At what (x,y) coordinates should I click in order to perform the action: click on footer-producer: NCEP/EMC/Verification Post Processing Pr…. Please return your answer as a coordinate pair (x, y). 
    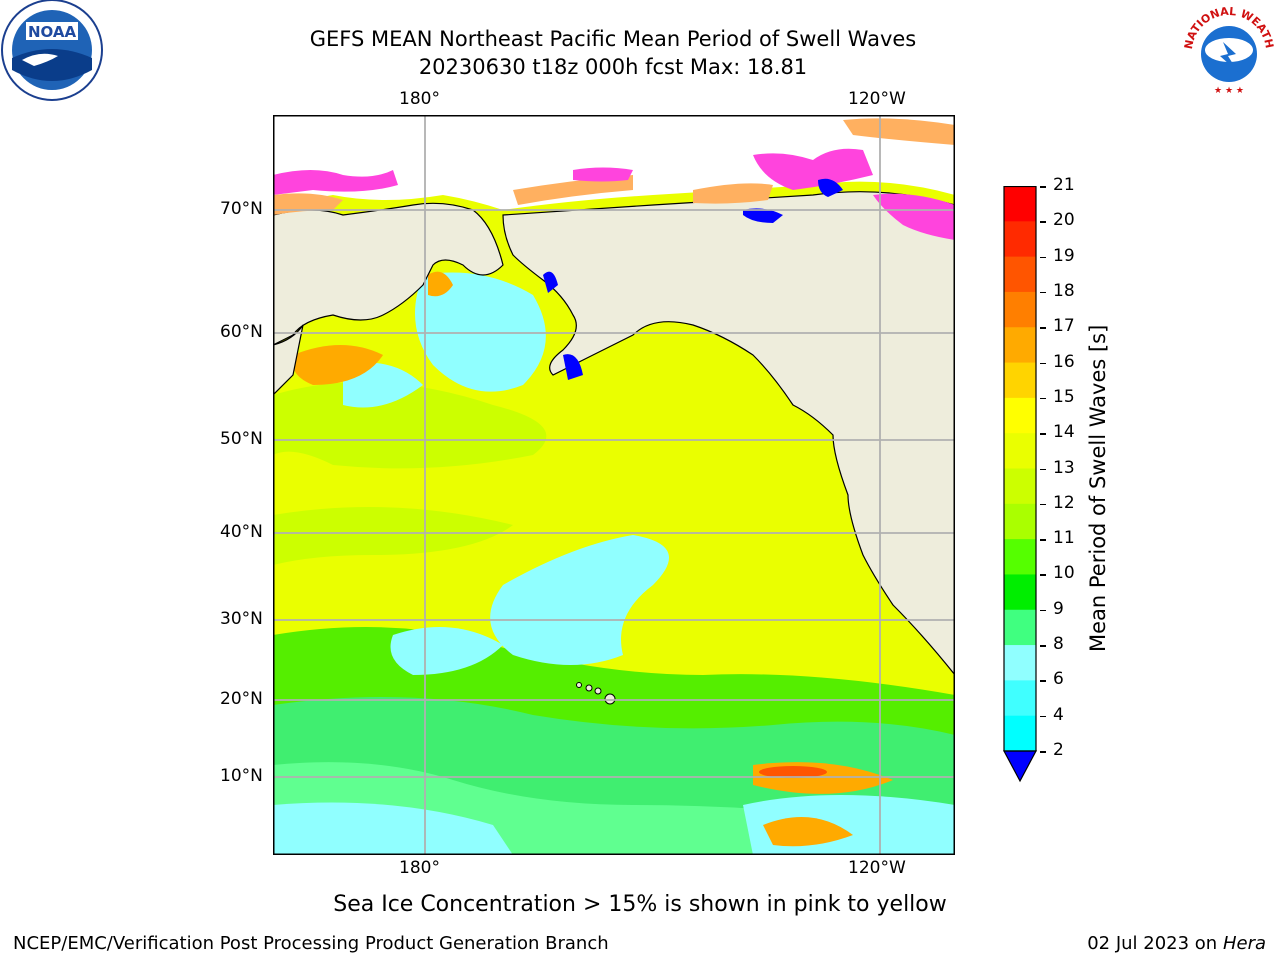
    Looking at the image, I should click on (311, 943).